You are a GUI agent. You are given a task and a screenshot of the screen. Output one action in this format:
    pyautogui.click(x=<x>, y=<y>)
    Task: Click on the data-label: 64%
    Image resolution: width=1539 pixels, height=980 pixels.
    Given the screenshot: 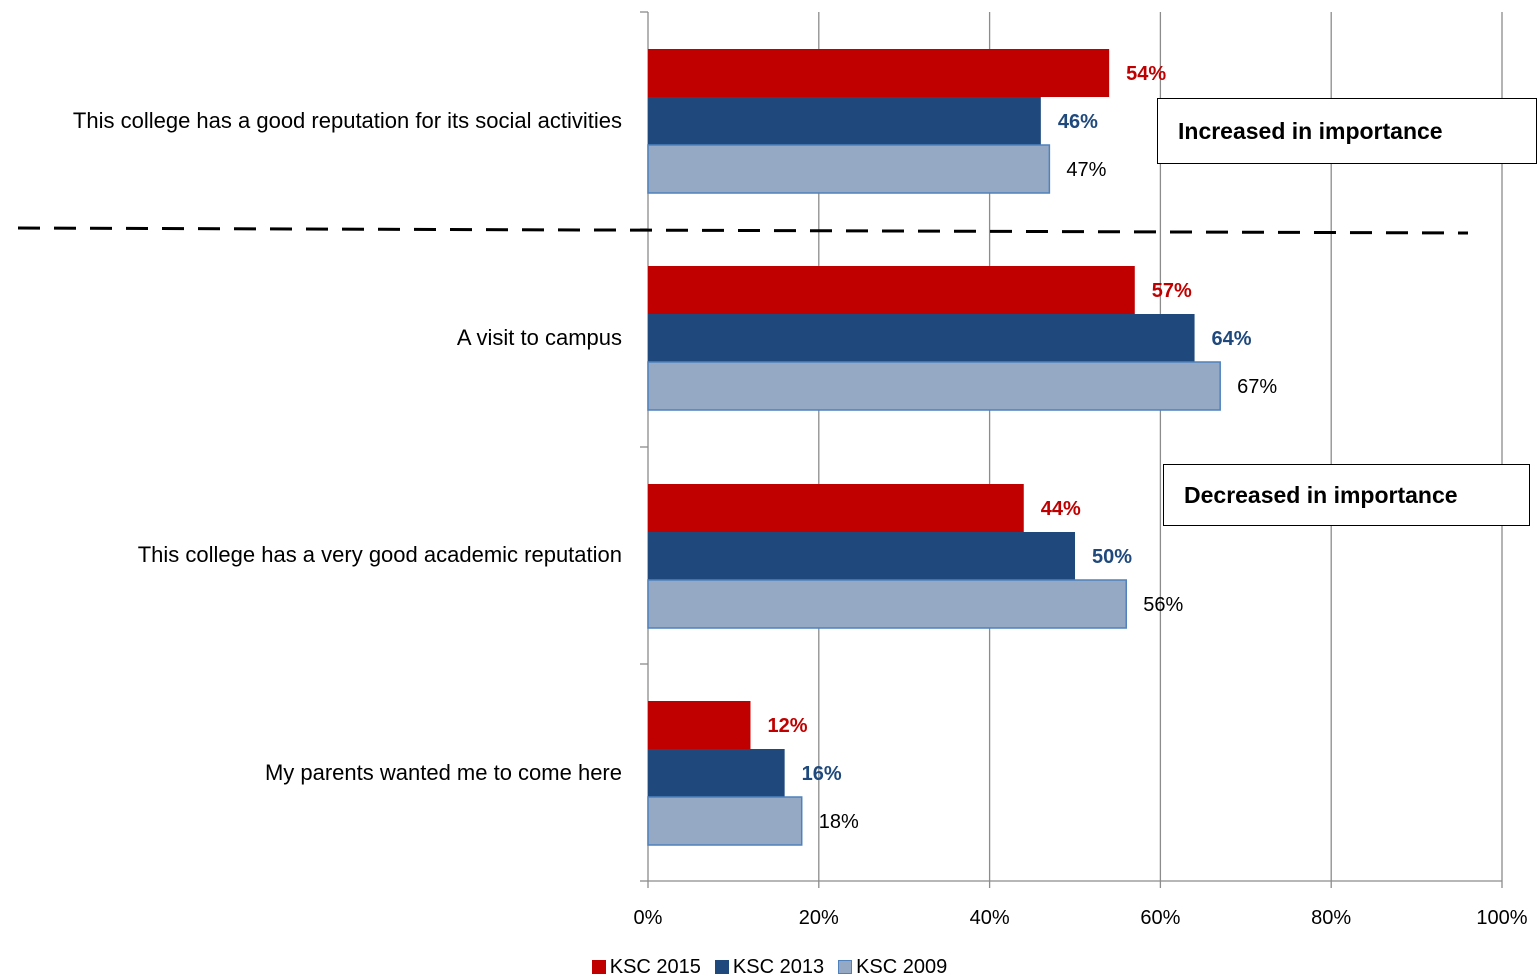 What is the action you would take?
    pyautogui.click(x=1232, y=339)
    